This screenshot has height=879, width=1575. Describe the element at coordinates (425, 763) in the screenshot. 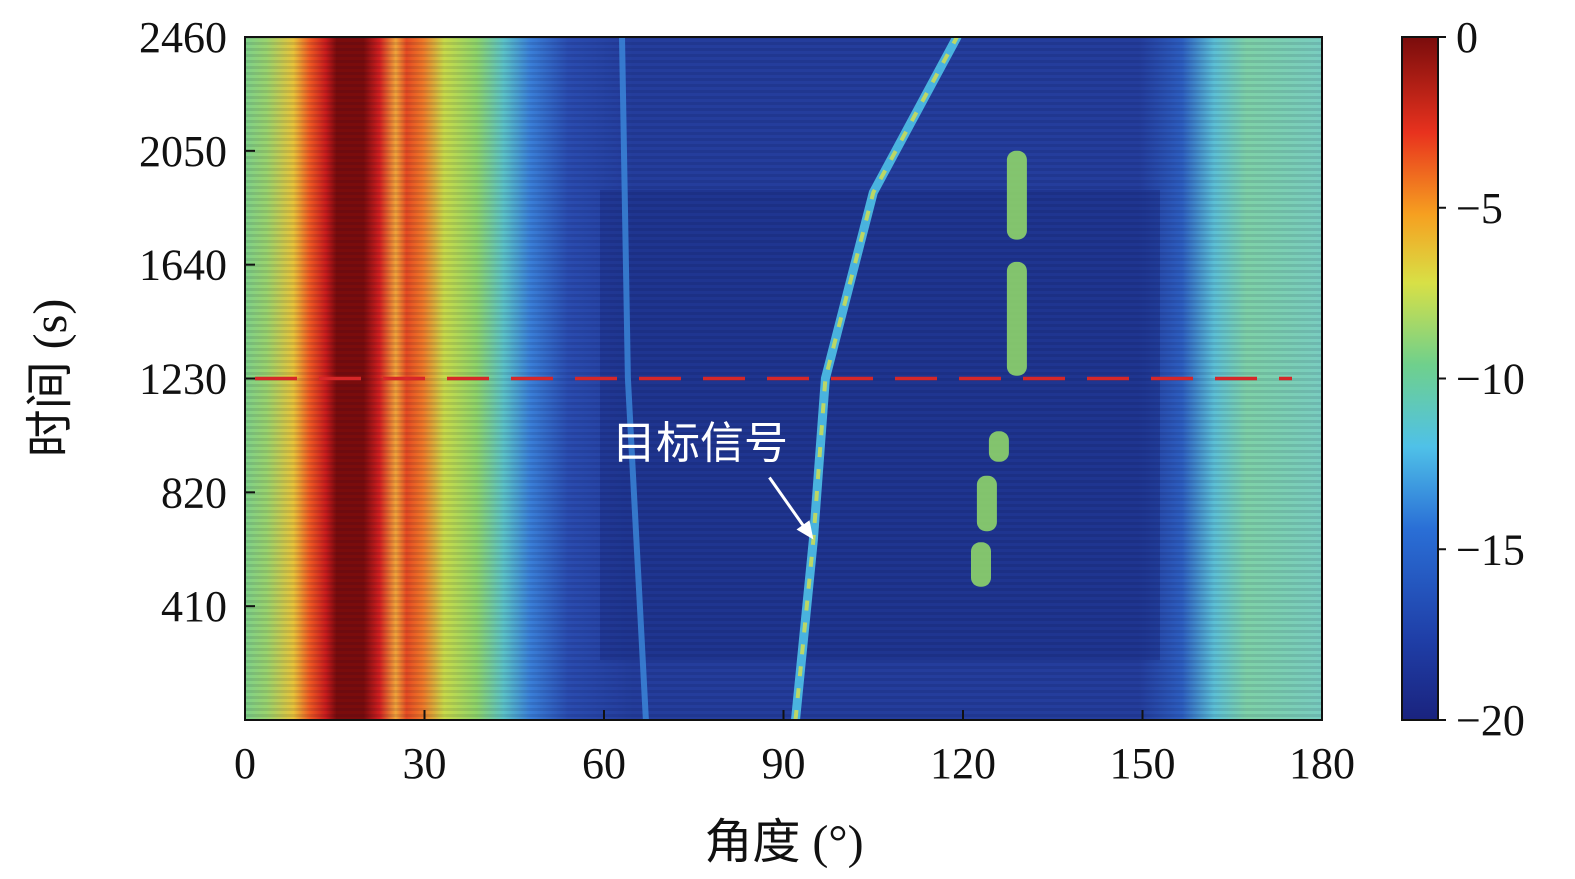

I see `x-tick-label: 30` at that location.